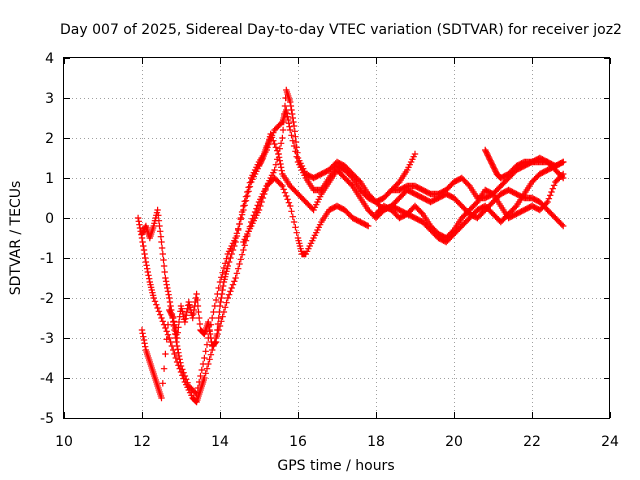  I want to click on x-tick-label: 10, so click(64, 442).